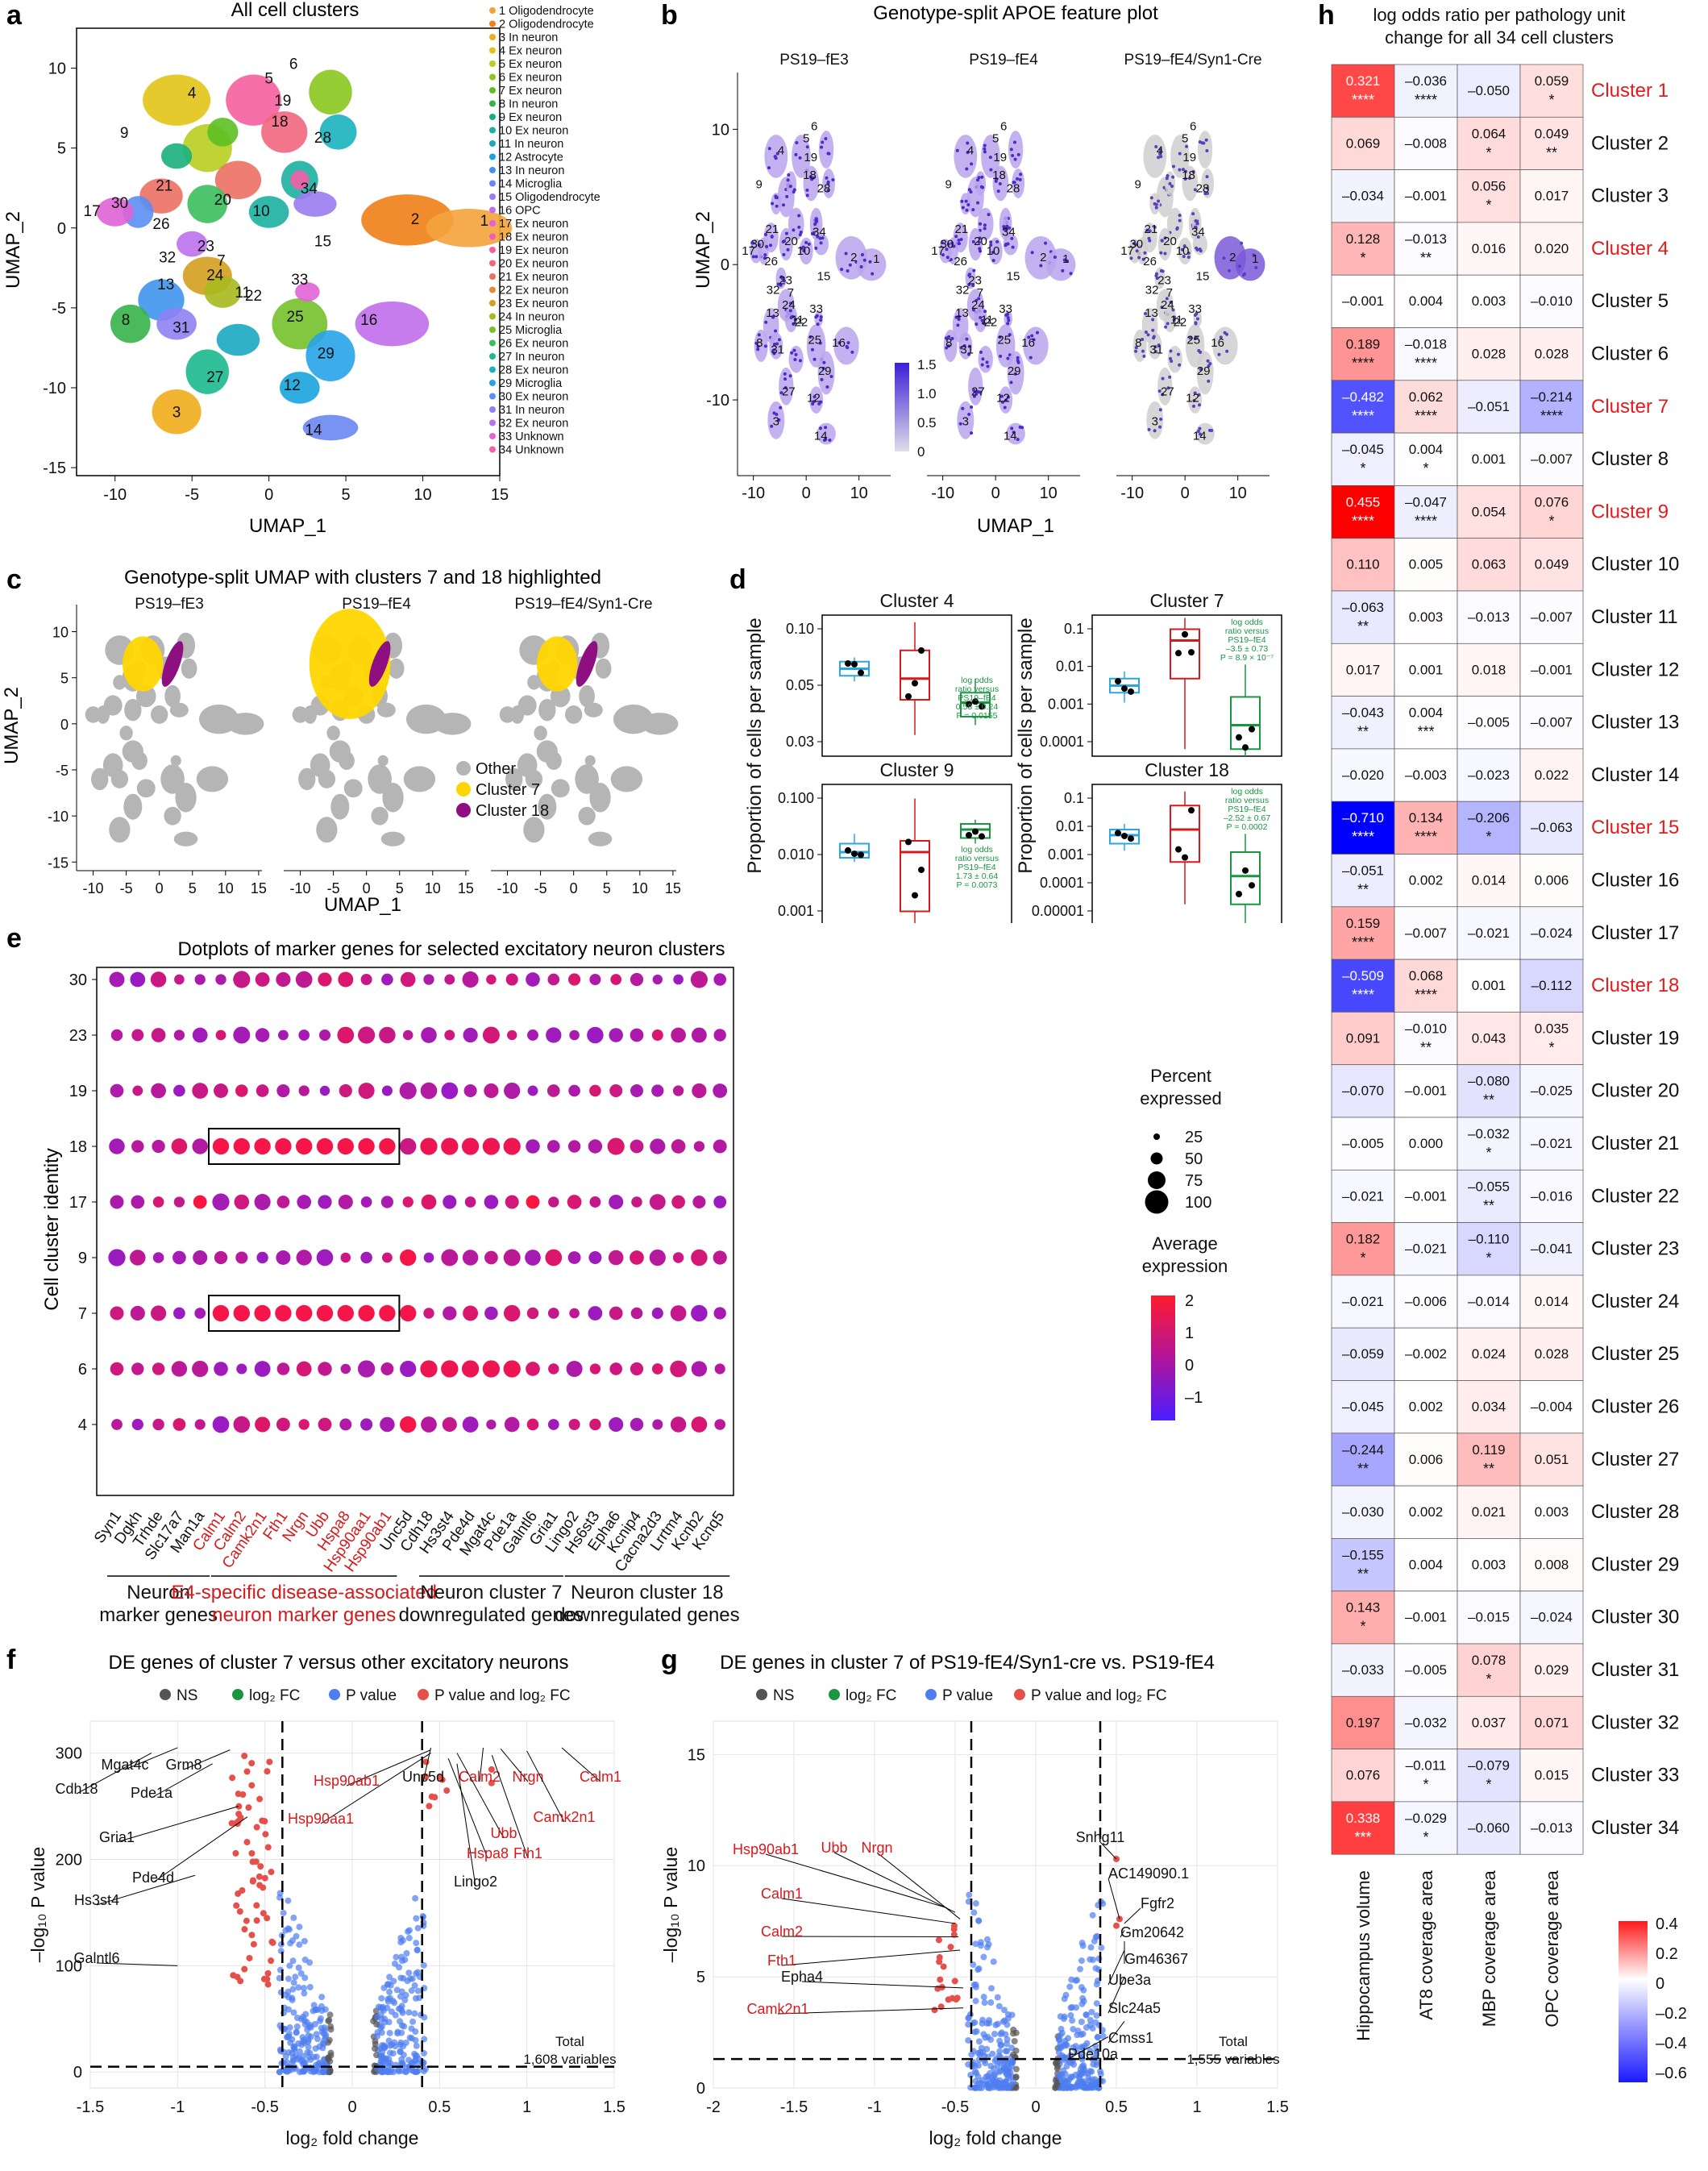 The image size is (1708, 2171). I want to click on panel-e-highlight-boxes, so click(305, 1230).